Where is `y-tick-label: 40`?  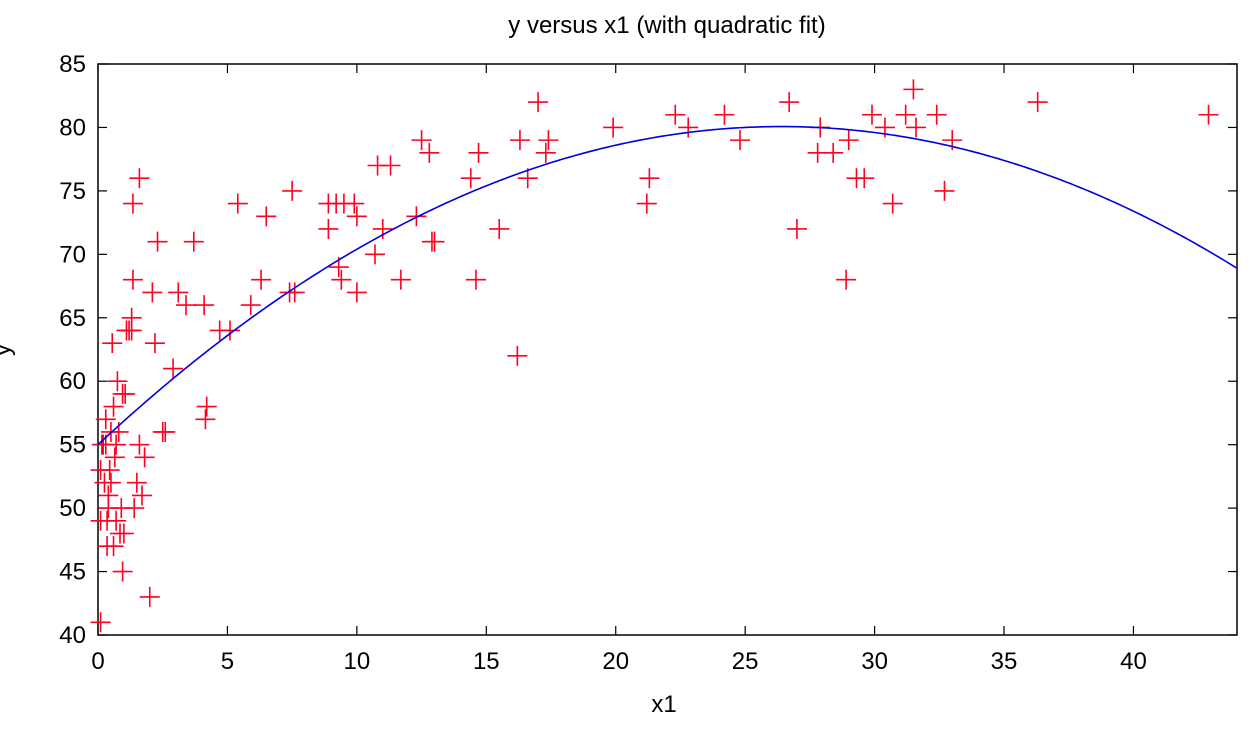
y-tick-label: 40 is located at coordinates (72, 635).